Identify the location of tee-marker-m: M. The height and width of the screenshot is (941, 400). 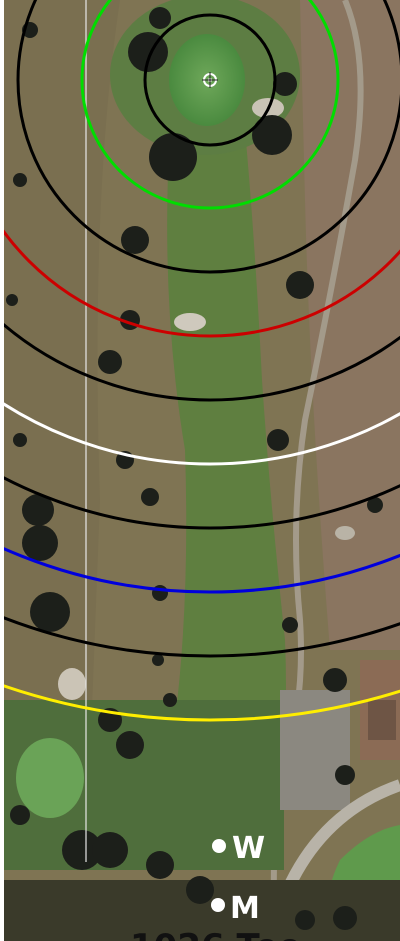
(235, 908).